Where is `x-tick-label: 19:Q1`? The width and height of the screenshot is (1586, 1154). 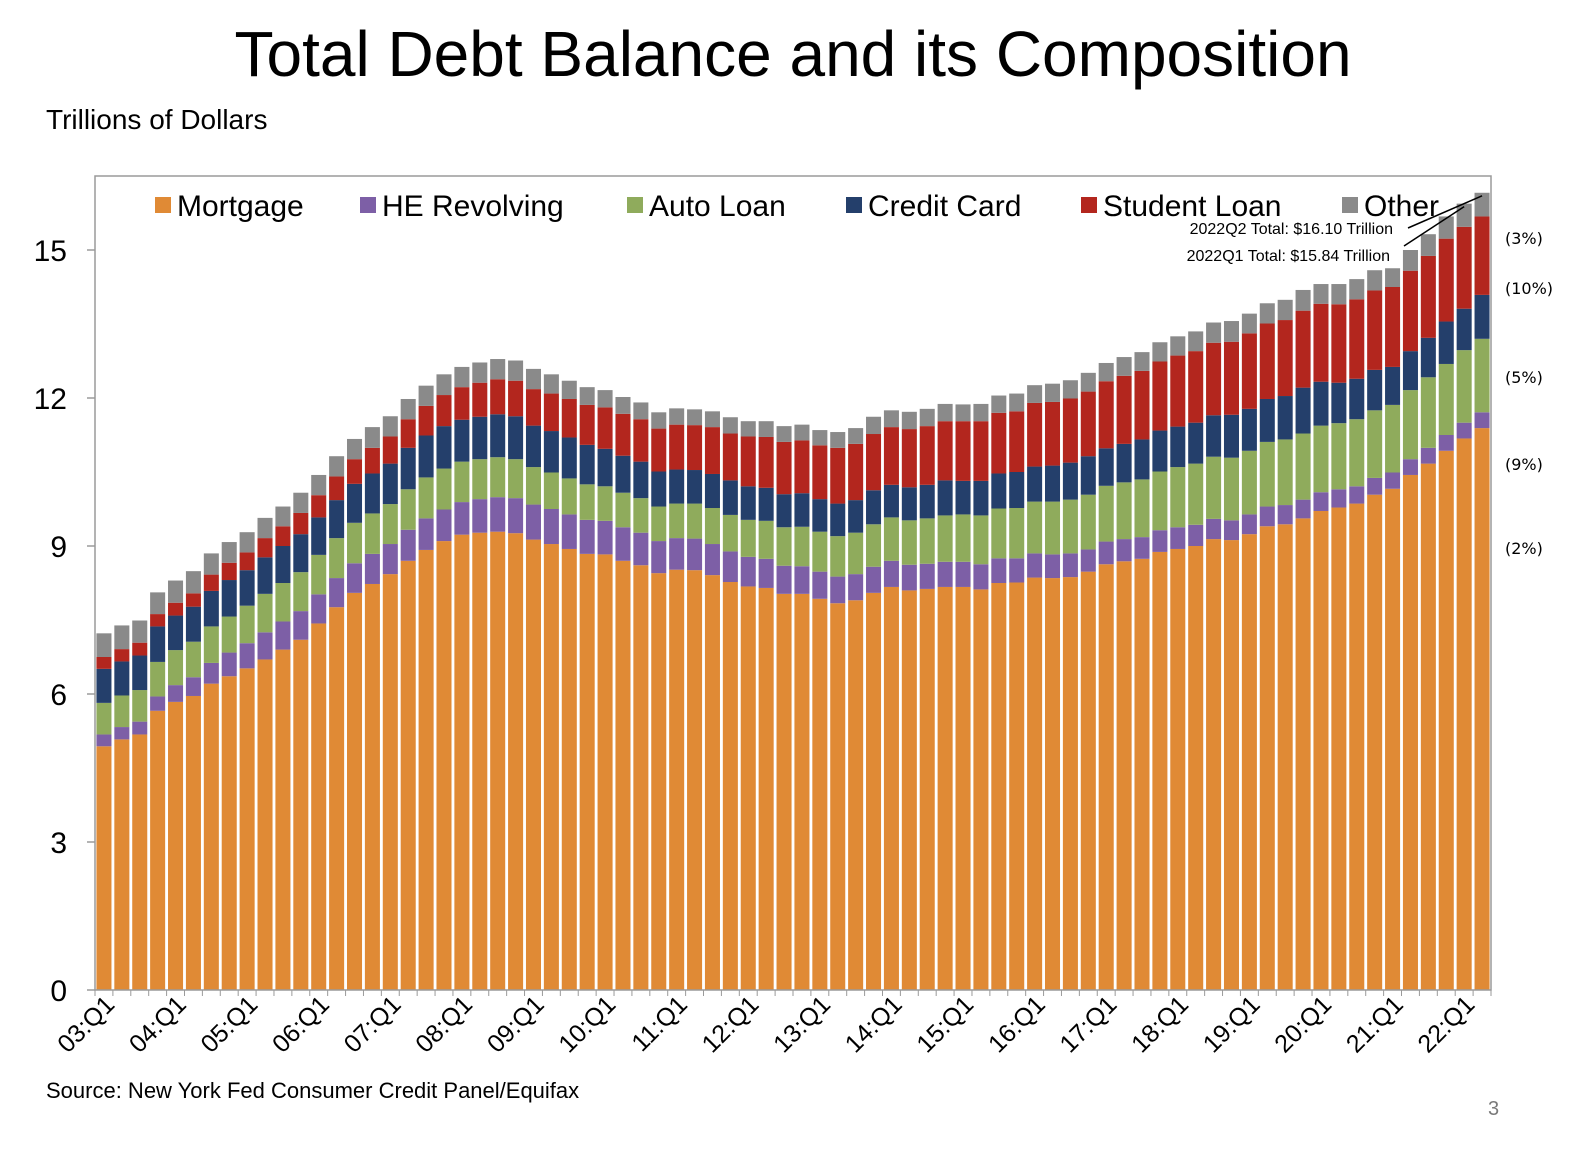
x-tick-label: 19:Q1 is located at coordinates (1232, 1024).